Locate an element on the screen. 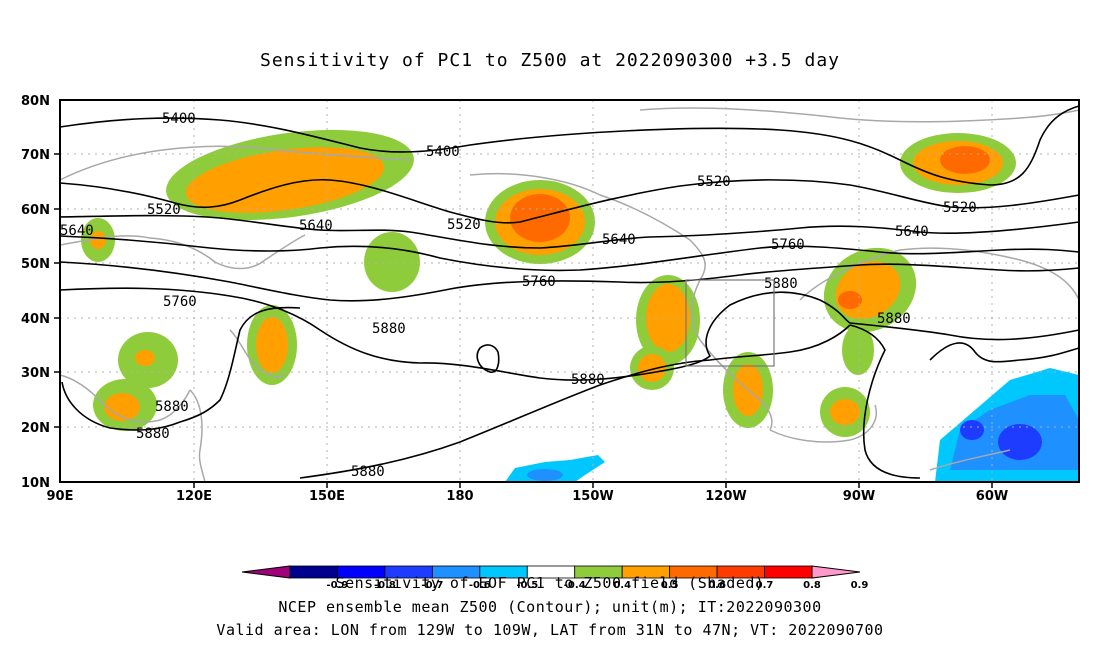  colorbar-tick-label: 0.5 is located at coordinates (670, 585).